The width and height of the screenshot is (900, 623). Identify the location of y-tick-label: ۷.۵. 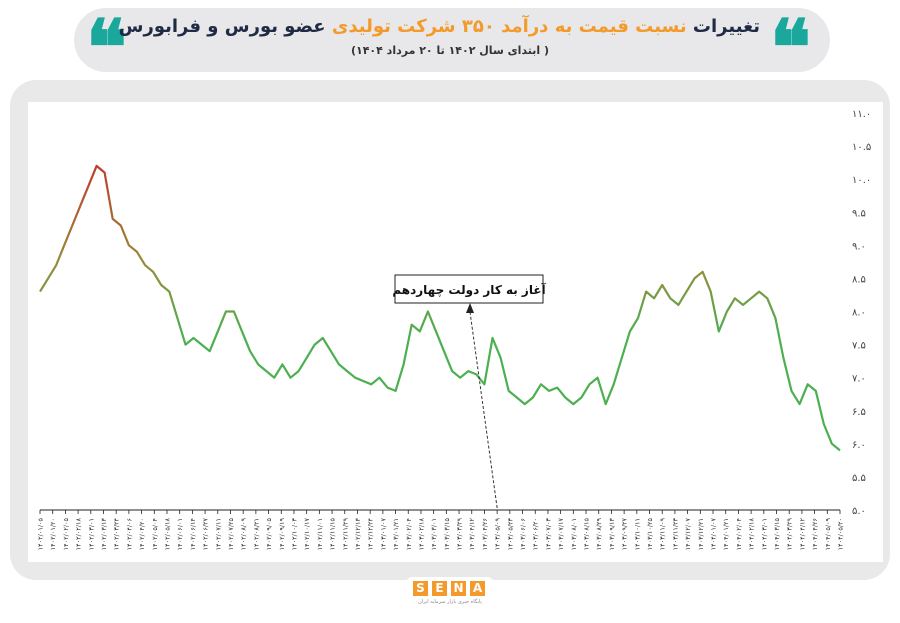
(859, 346).